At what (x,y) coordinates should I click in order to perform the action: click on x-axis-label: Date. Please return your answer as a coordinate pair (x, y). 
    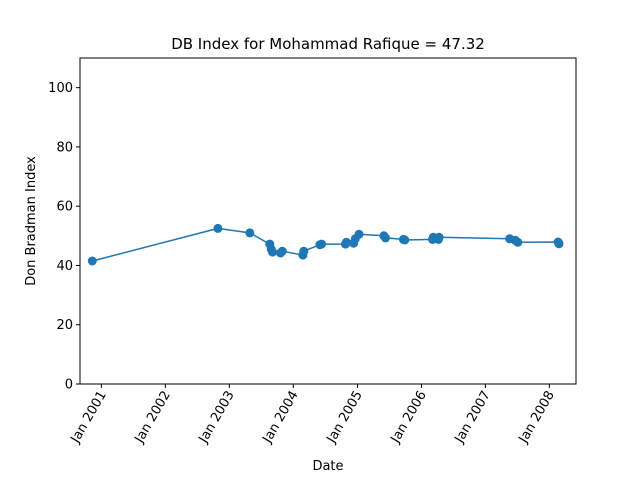
    Looking at the image, I should click on (327, 466).